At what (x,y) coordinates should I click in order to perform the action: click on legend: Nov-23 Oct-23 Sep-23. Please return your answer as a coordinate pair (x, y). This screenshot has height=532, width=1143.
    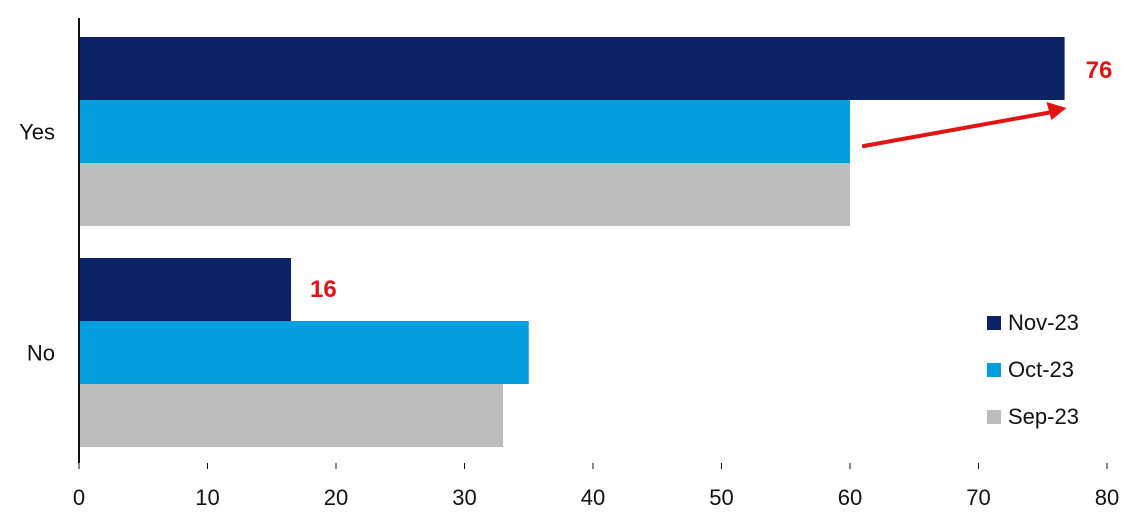
    Looking at the image, I should click on (1033, 369).